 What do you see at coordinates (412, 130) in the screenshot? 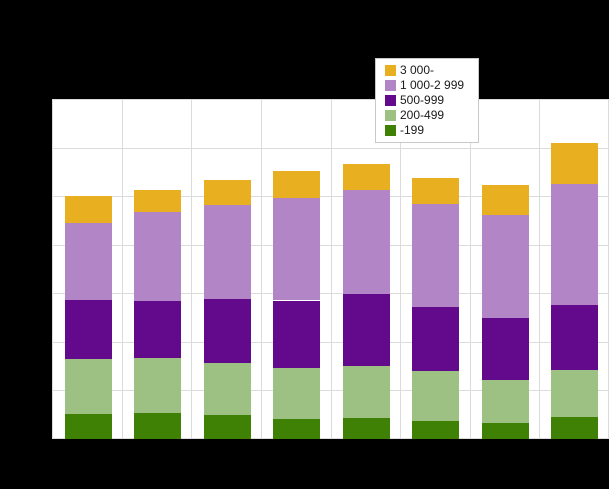
I see `legend-label: -199` at bounding box center [412, 130].